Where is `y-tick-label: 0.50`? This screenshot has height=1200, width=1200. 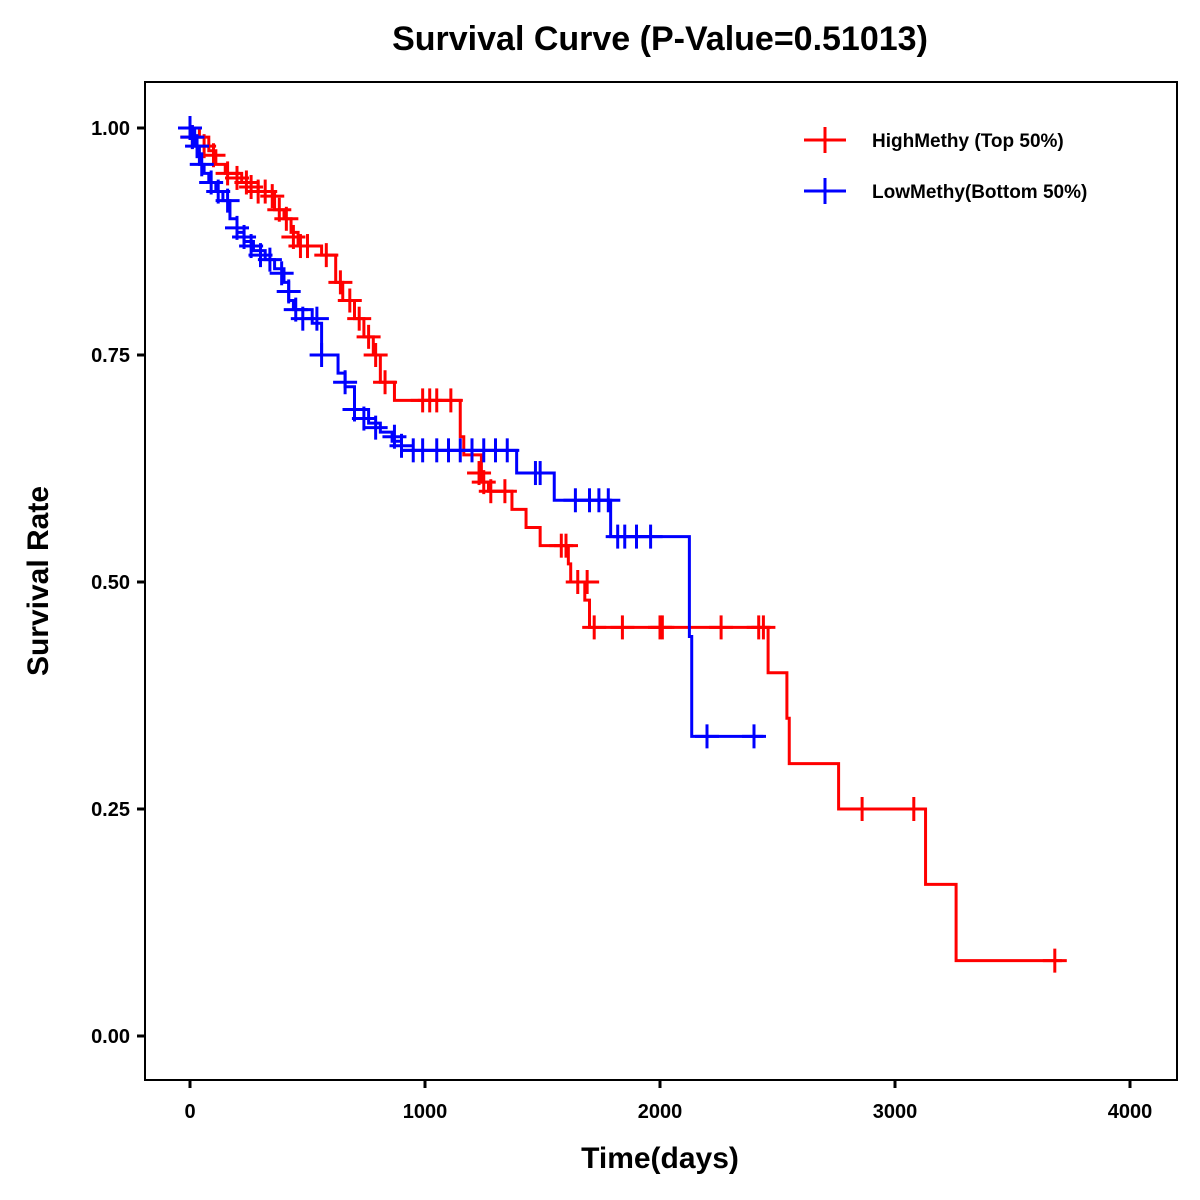
y-tick-label: 0.50 is located at coordinates (110, 583).